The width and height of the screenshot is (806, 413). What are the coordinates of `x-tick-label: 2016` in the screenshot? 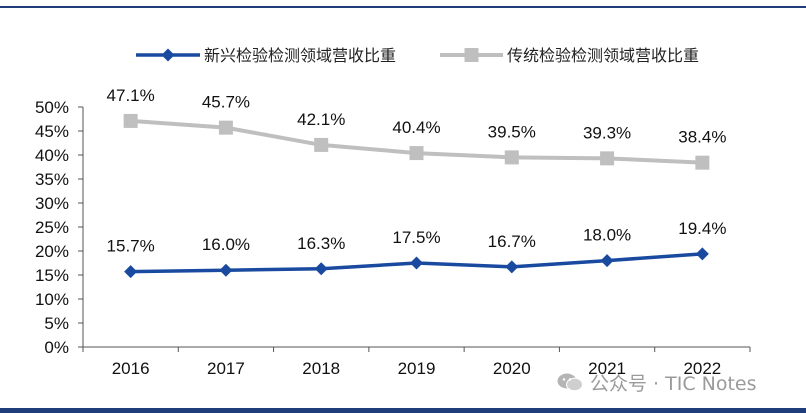 It's located at (131, 368).